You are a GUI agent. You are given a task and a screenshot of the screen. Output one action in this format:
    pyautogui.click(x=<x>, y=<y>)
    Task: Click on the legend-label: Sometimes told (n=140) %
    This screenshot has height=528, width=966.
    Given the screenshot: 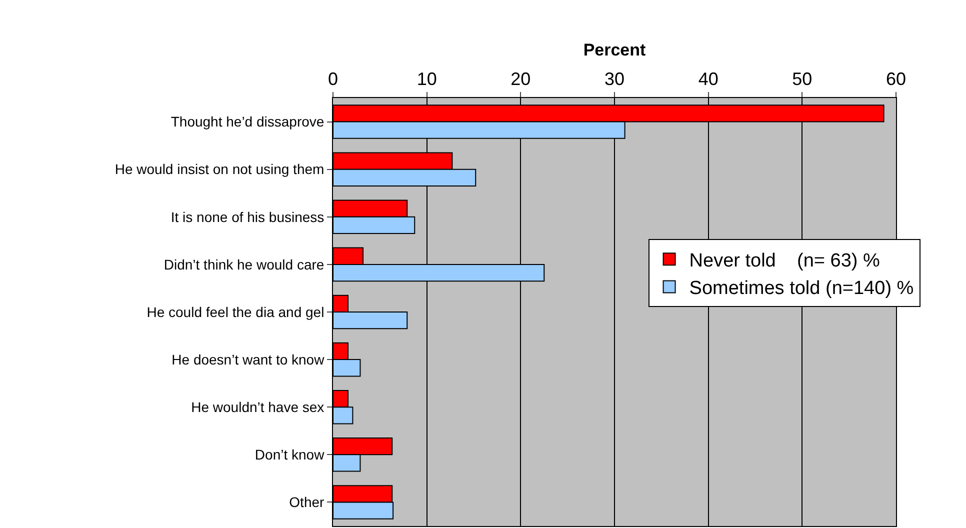 What is the action you would take?
    pyautogui.click(x=801, y=289)
    